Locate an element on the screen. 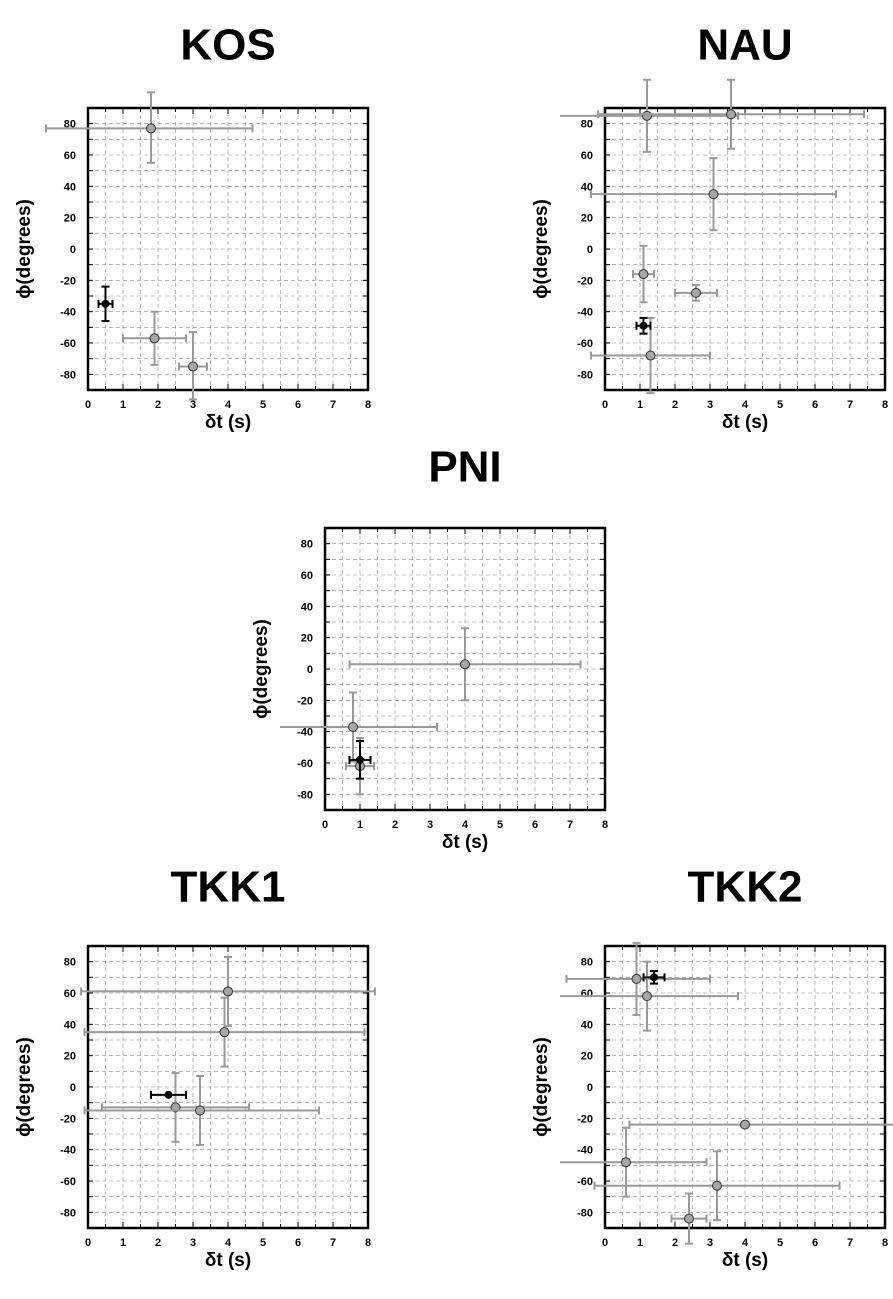 The height and width of the screenshot is (1299, 893). panel-title: NAU is located at coordinates (744, 45).